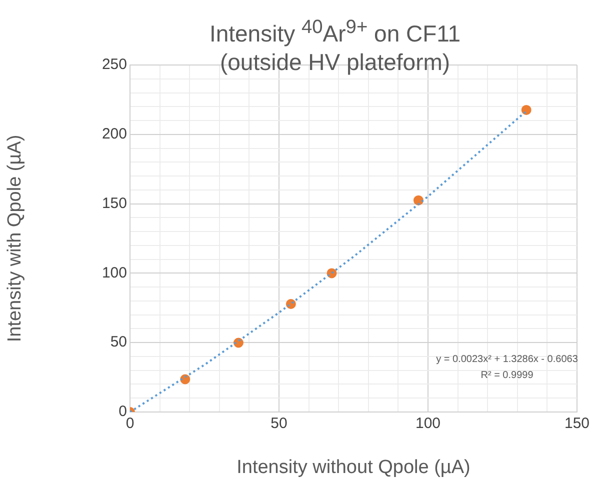 This screenshot has width=613, height=483. I want to click on y-axis-title: Intensity with Qpole (µA), so click(15, 238).